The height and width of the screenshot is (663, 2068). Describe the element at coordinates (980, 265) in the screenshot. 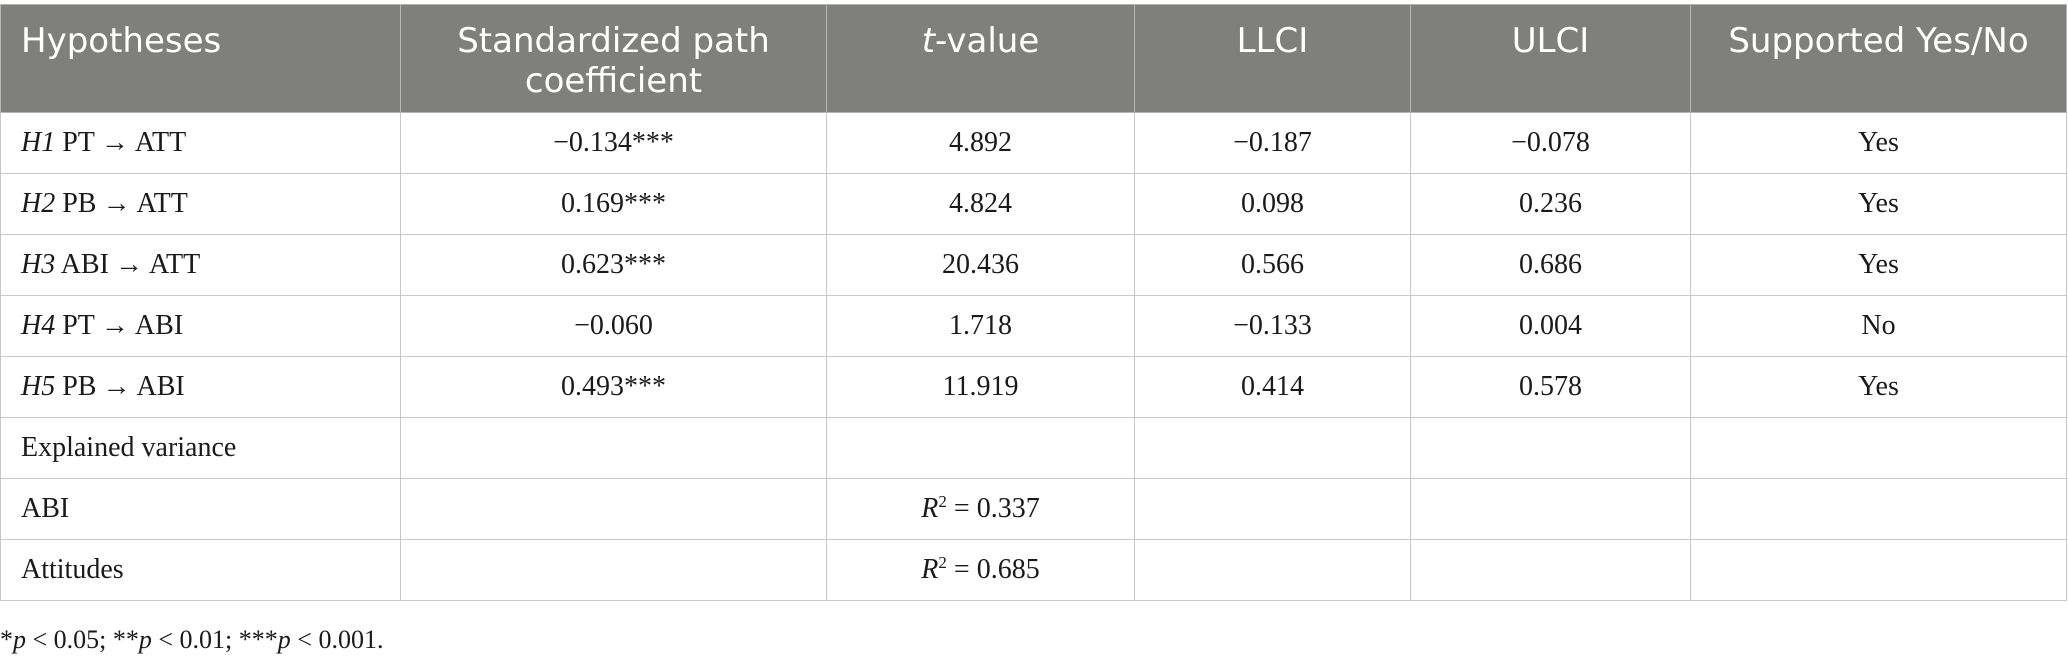

I see `t-value-cell: 20.436` at that location.